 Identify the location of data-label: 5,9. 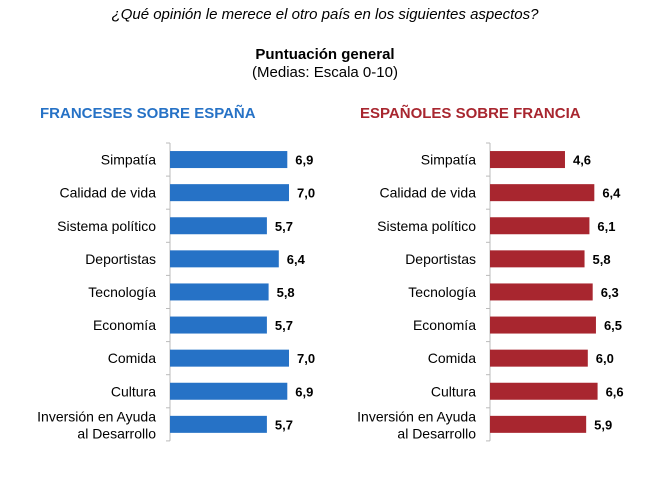
(603, 424).